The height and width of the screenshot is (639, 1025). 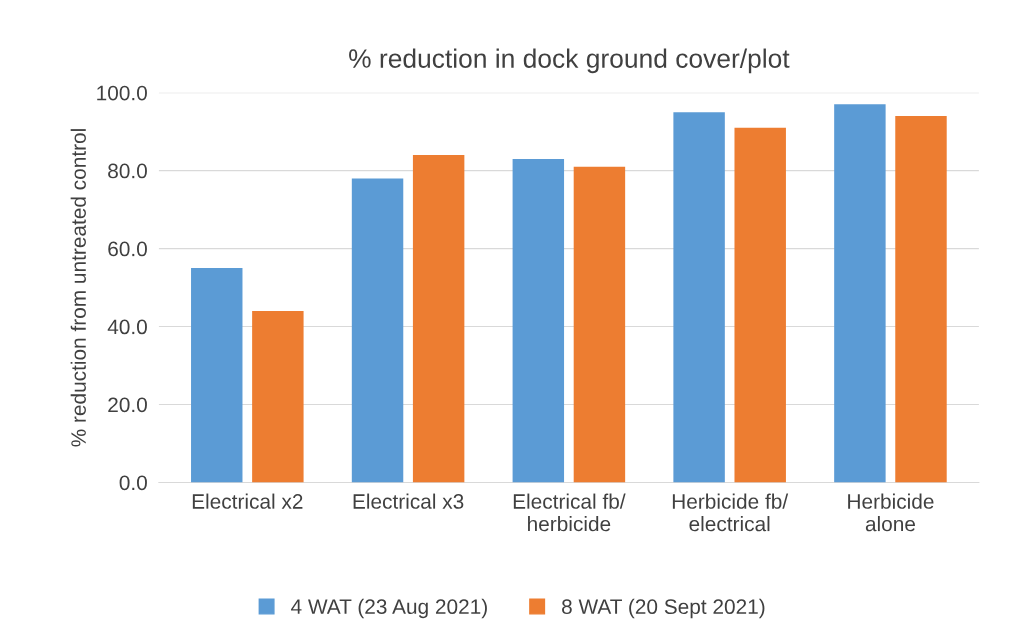 What do you see at coordinates (663, 608) in the screenshot?
I see `legend-label: 8 WAT (20 Sept 2021)` at bounding box center [663, 608].